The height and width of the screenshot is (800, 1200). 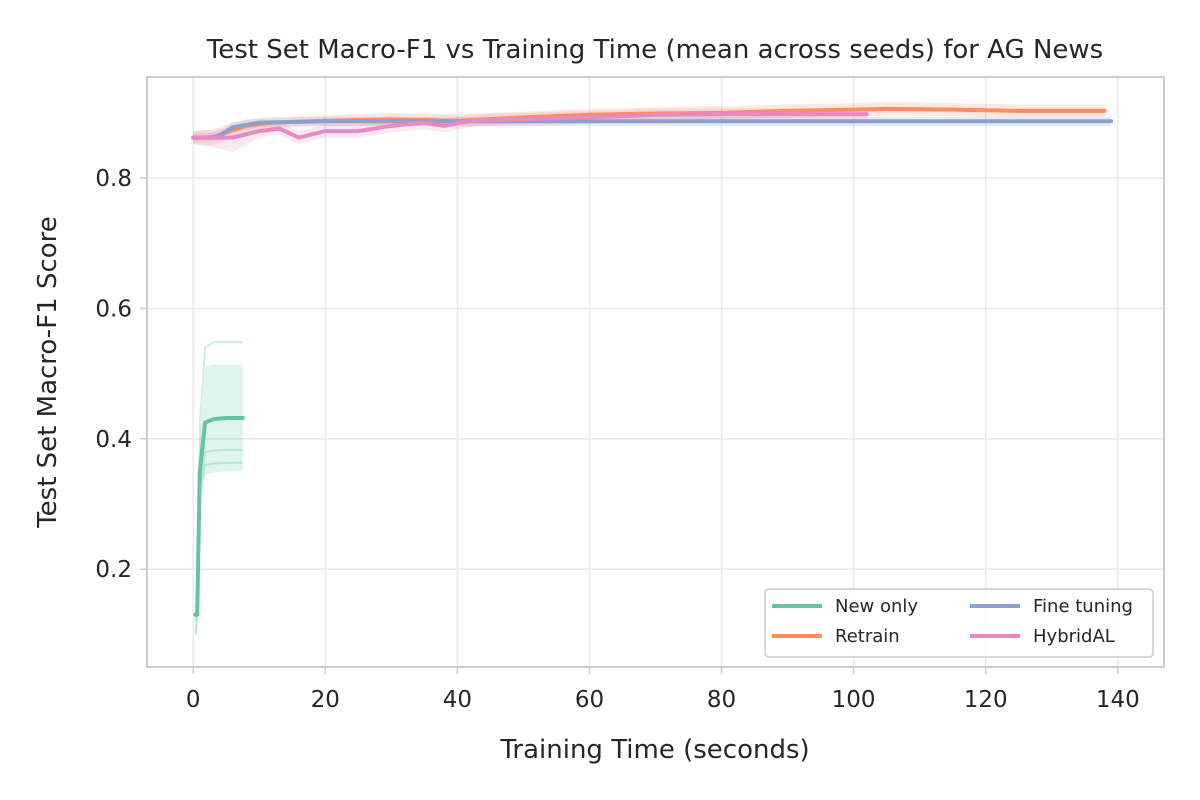 What do you see at coordinates (219, 516) in the screenshot?
I see `new-only-line` at bounding box center [219, 516].